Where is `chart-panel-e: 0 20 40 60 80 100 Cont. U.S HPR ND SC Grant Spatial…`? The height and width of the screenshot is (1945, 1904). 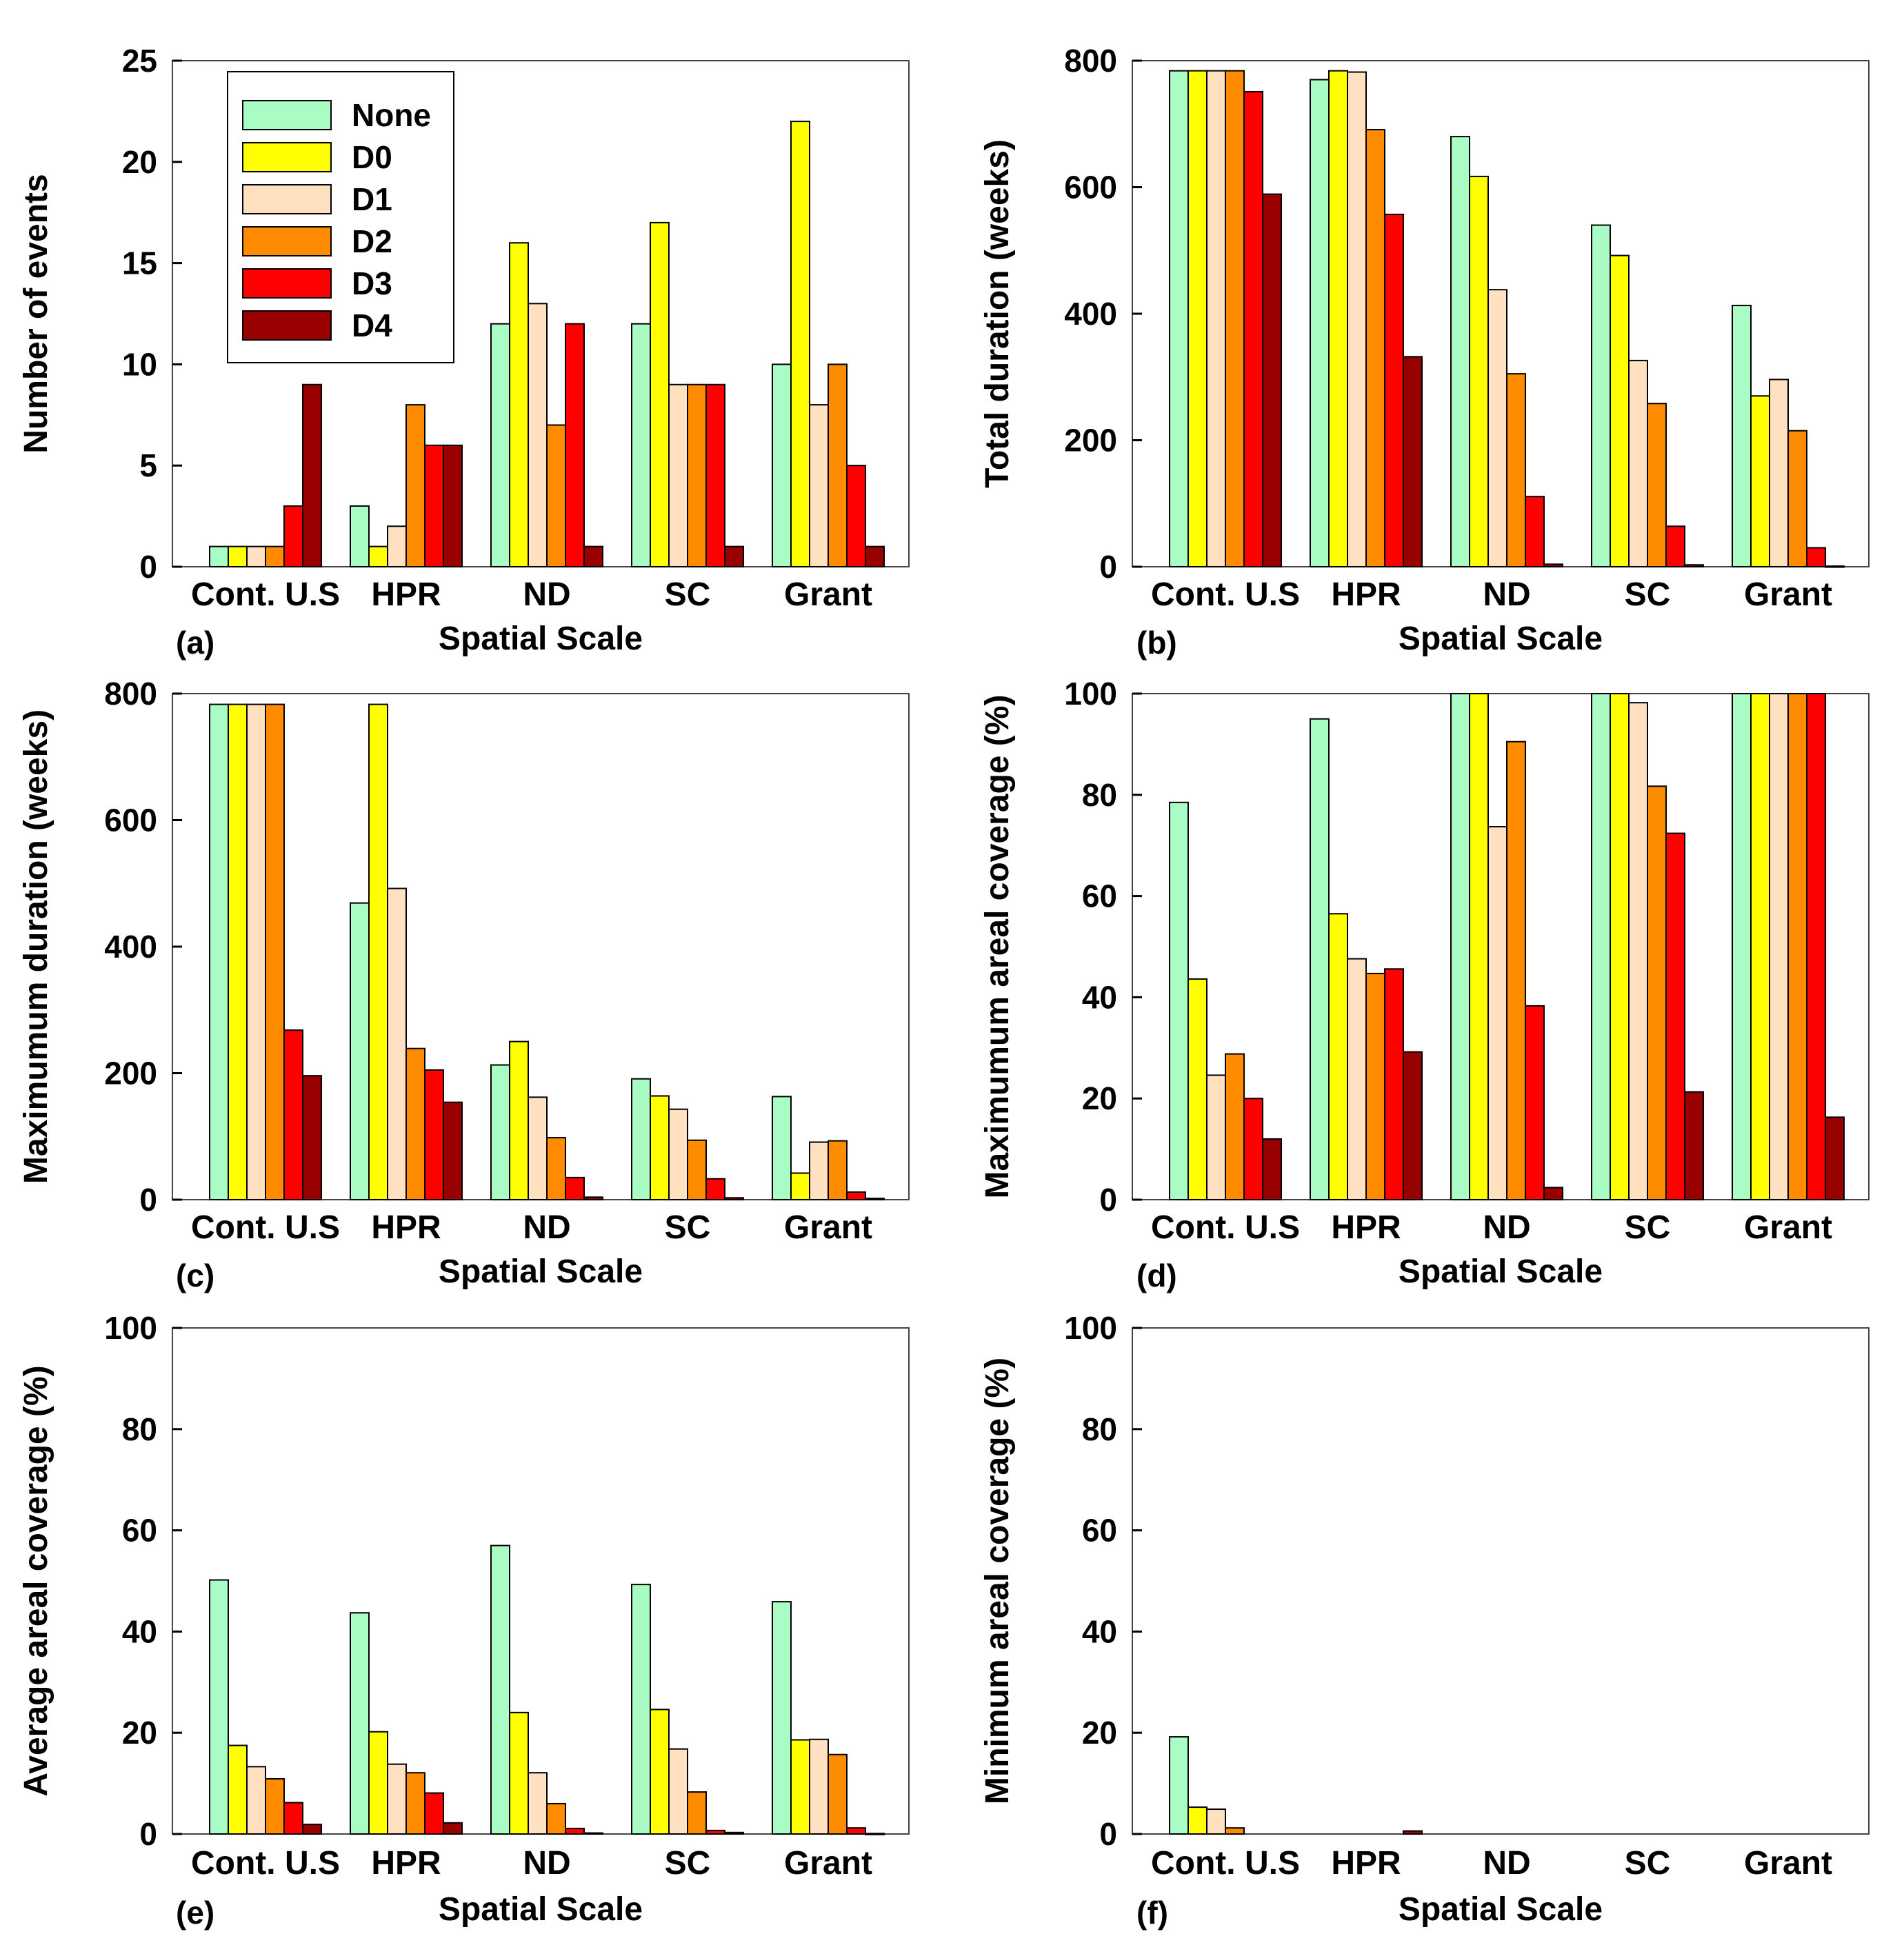 chart-panel-e: 0 20 40 60 80 100 Cont. U.S HPR ND SC Grant Spatial… is located at coordinates (464, 1620).